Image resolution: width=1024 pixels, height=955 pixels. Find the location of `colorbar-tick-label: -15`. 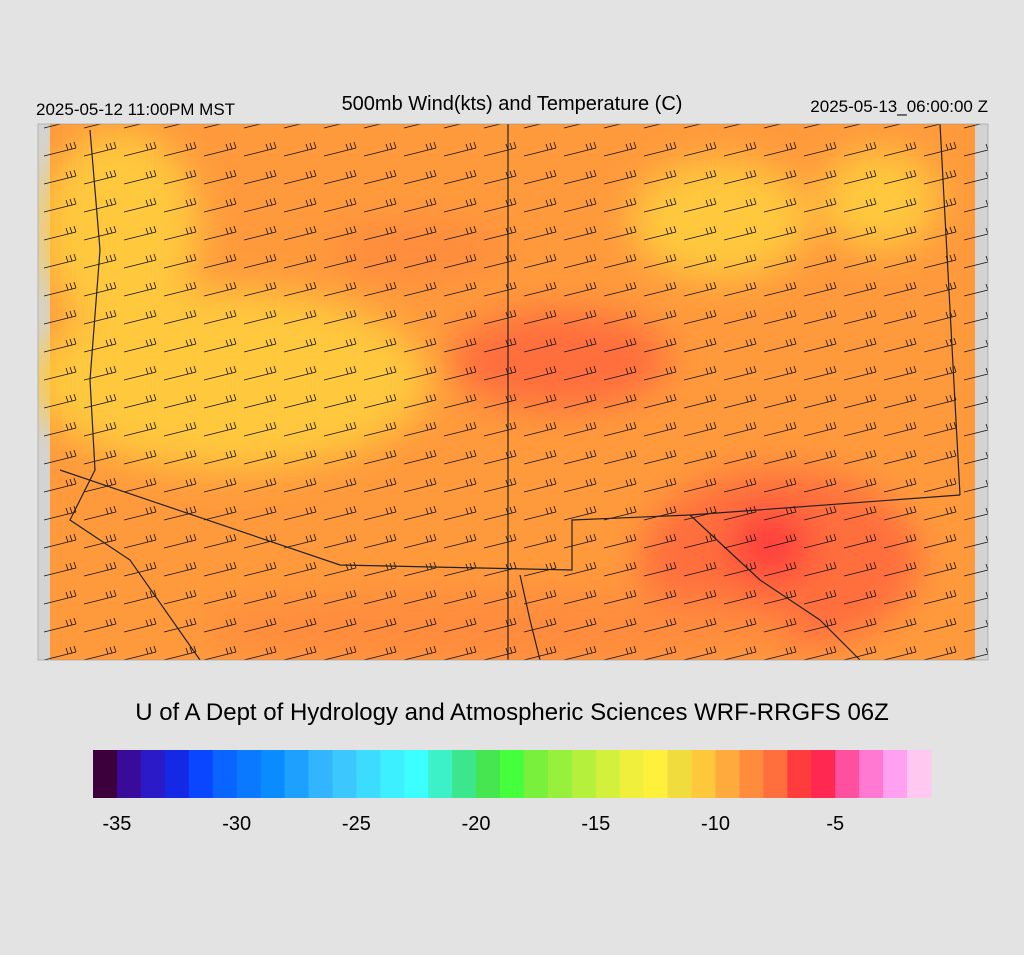

colorbar-tick-label: -15 is located at coordinates (595, 824).